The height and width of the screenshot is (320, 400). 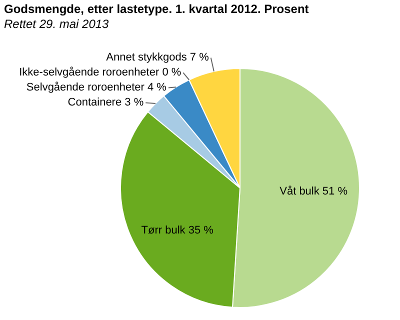 I want to click on slice-label: Tørr bulk 35 %, so click(x=177, y=230).